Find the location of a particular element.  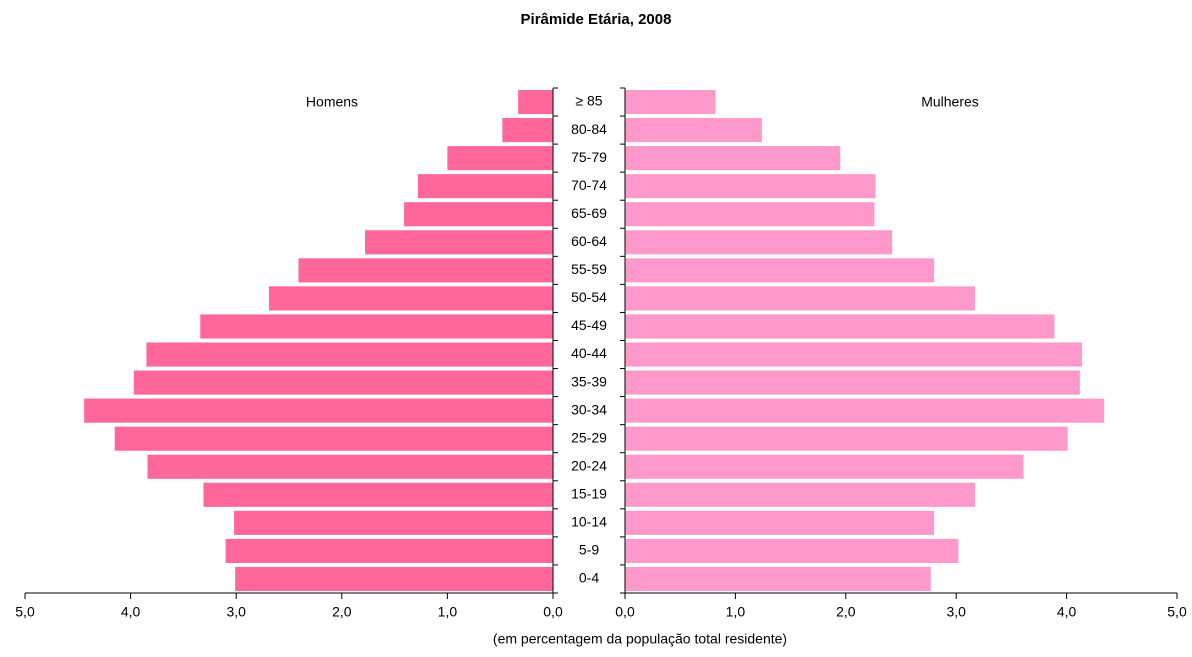

category-label: 65-69 is located at coordinates (589, 213).